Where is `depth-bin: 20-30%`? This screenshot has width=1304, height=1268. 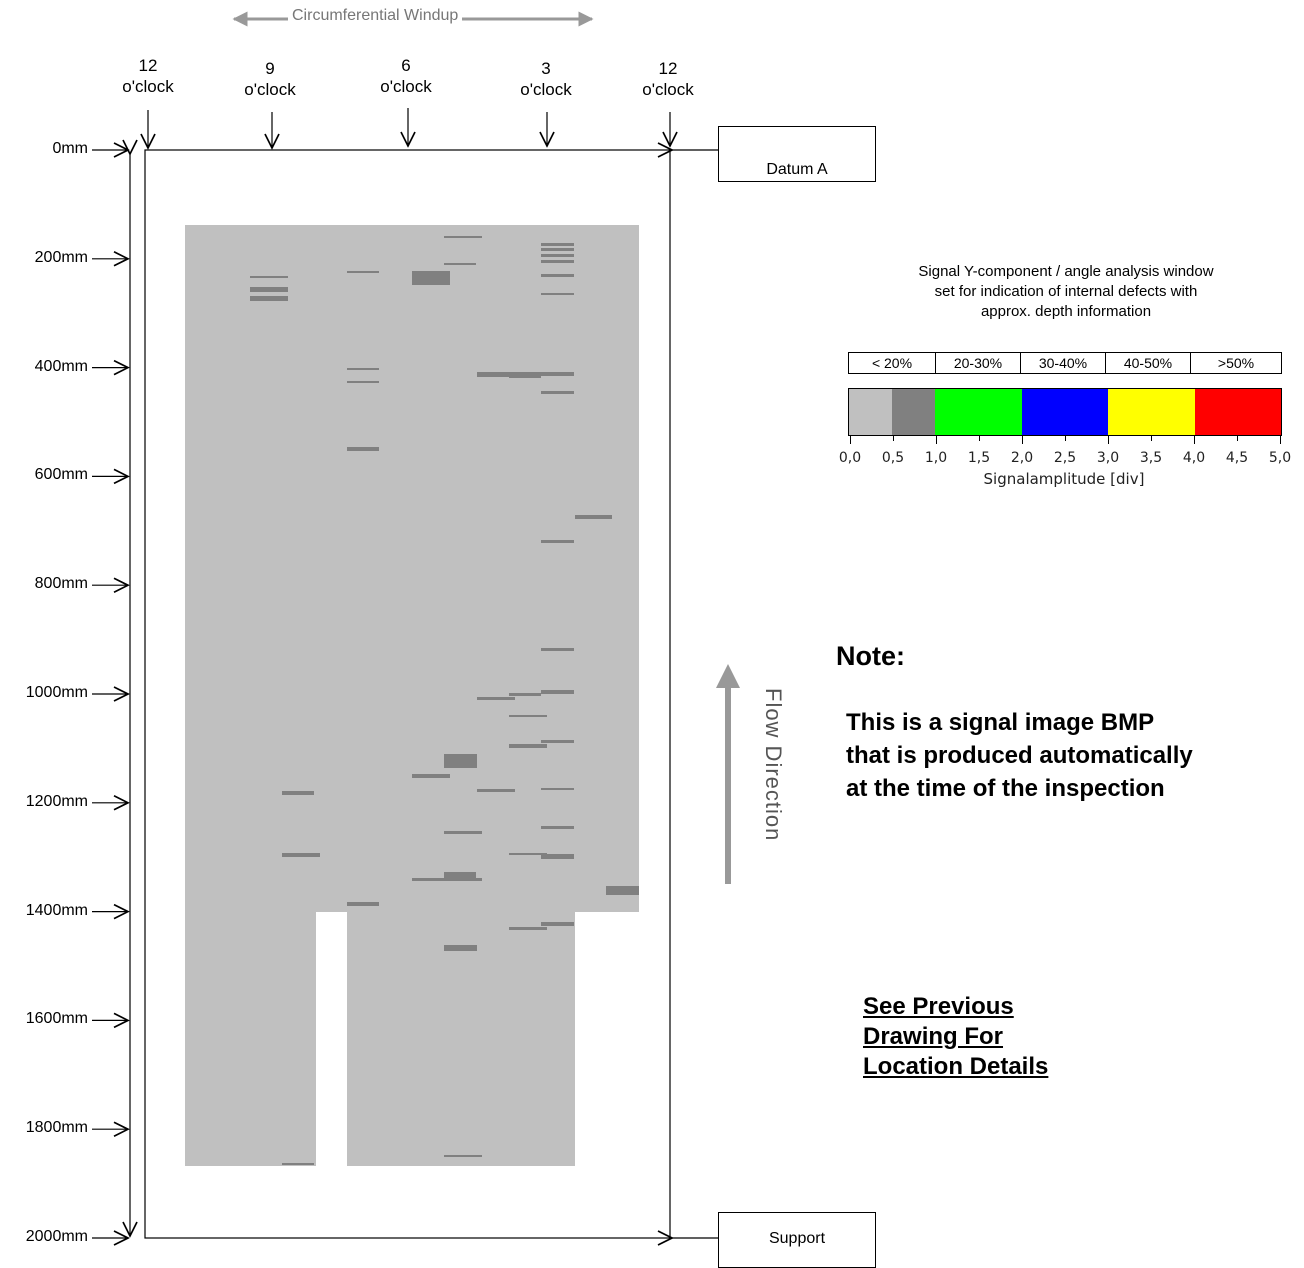 depth-bin: 20-30% is located at coordinates (978, 363).